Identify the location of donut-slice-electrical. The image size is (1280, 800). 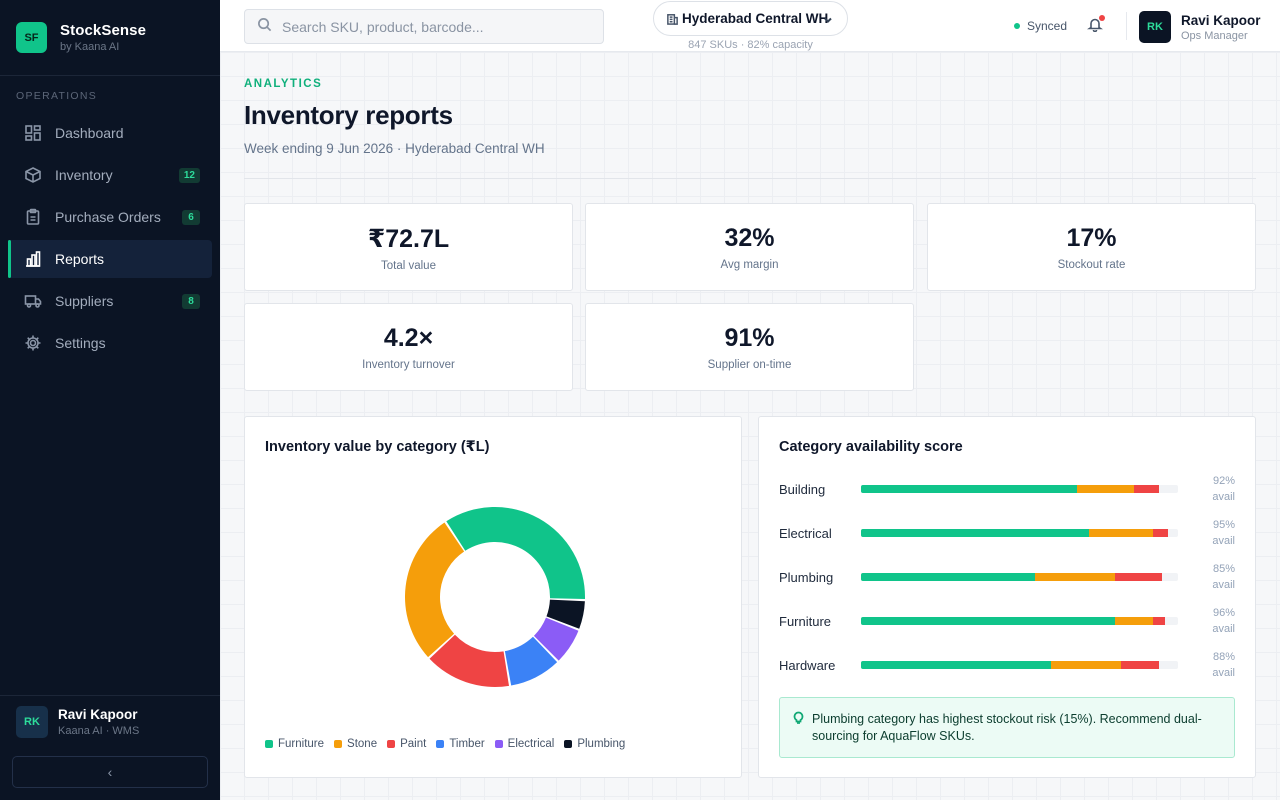
(556, 639).